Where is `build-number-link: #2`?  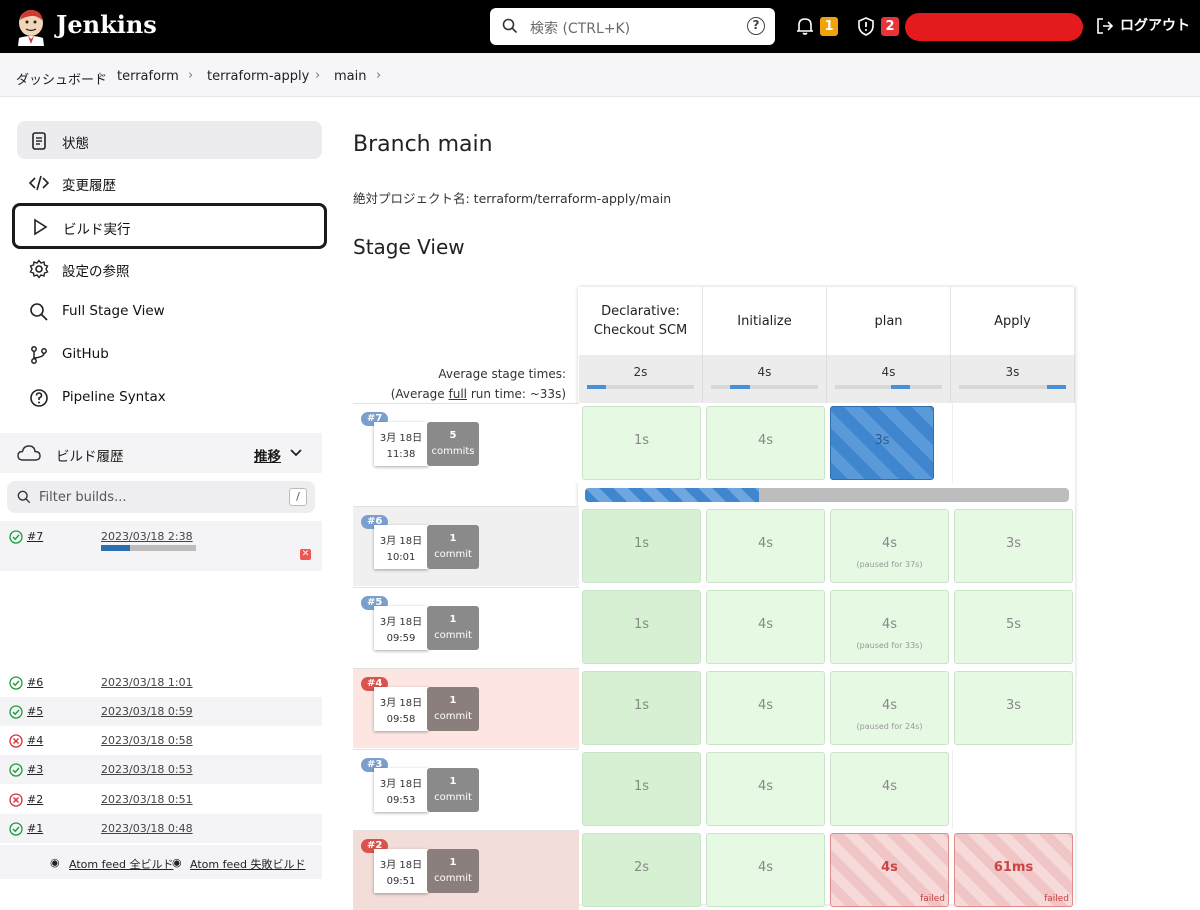
build-number-link: #2 is located at coordinates (35, 799).